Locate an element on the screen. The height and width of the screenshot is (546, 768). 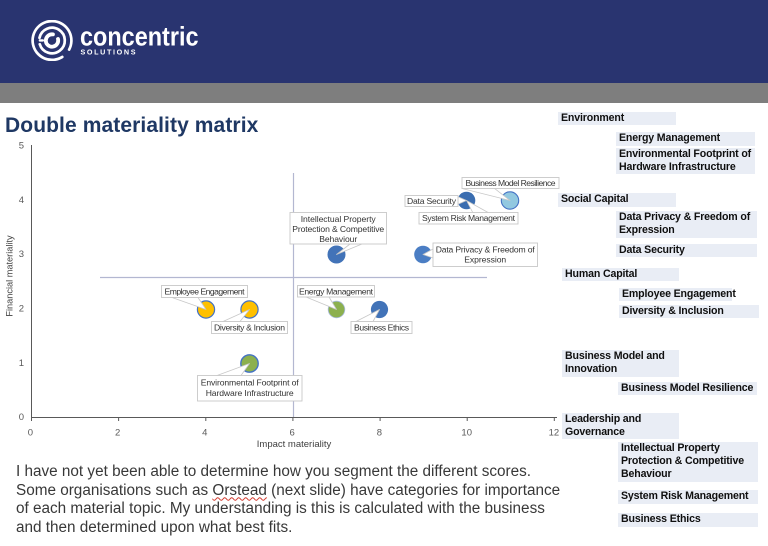
svg-text: Business Ethics is located at coordinates (381, 328).